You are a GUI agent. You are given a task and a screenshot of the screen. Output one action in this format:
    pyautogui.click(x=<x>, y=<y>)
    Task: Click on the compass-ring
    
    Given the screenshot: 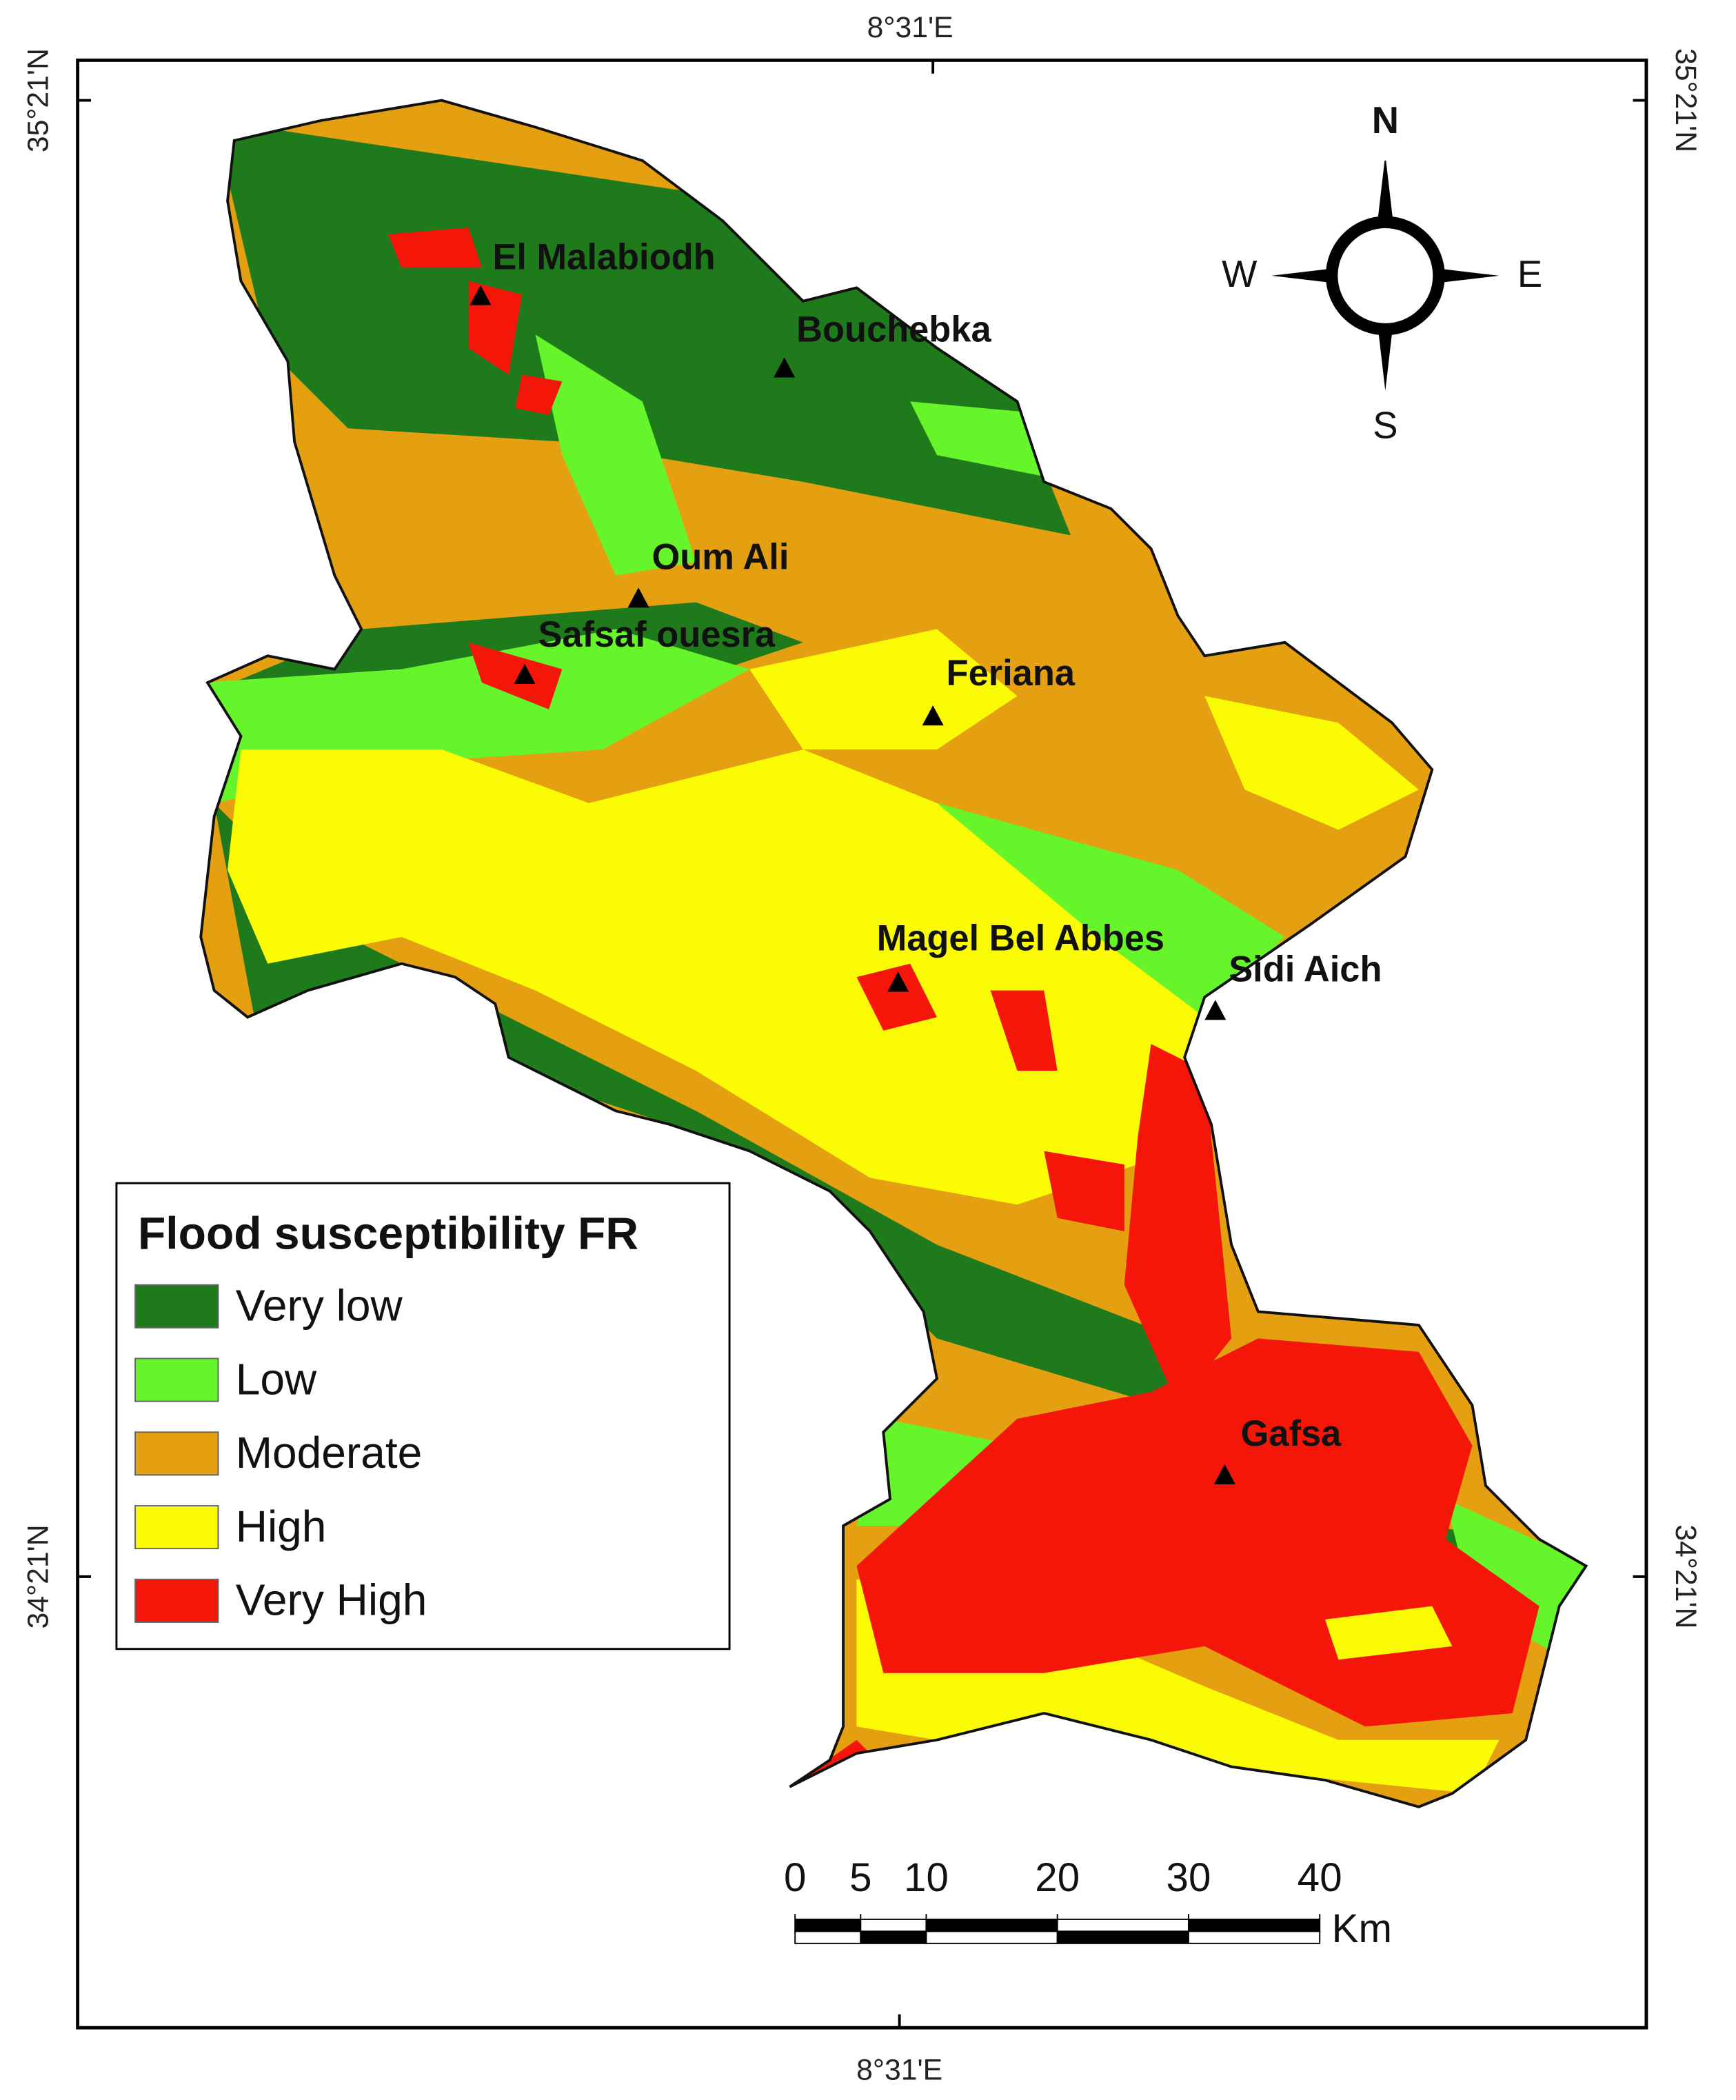 What is the action you would take?
    pyautogui.click(x=1385, y=276)
    